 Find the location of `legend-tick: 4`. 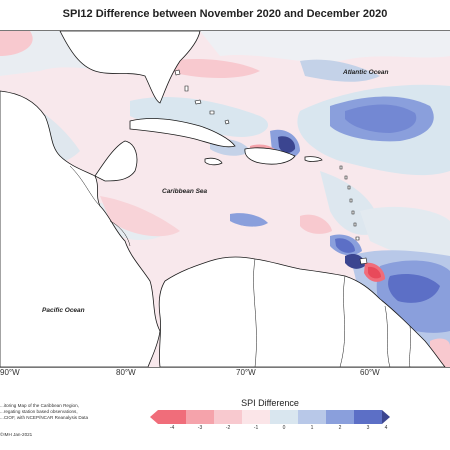

legend-tick: 4 is located at coordinates (386, 428).